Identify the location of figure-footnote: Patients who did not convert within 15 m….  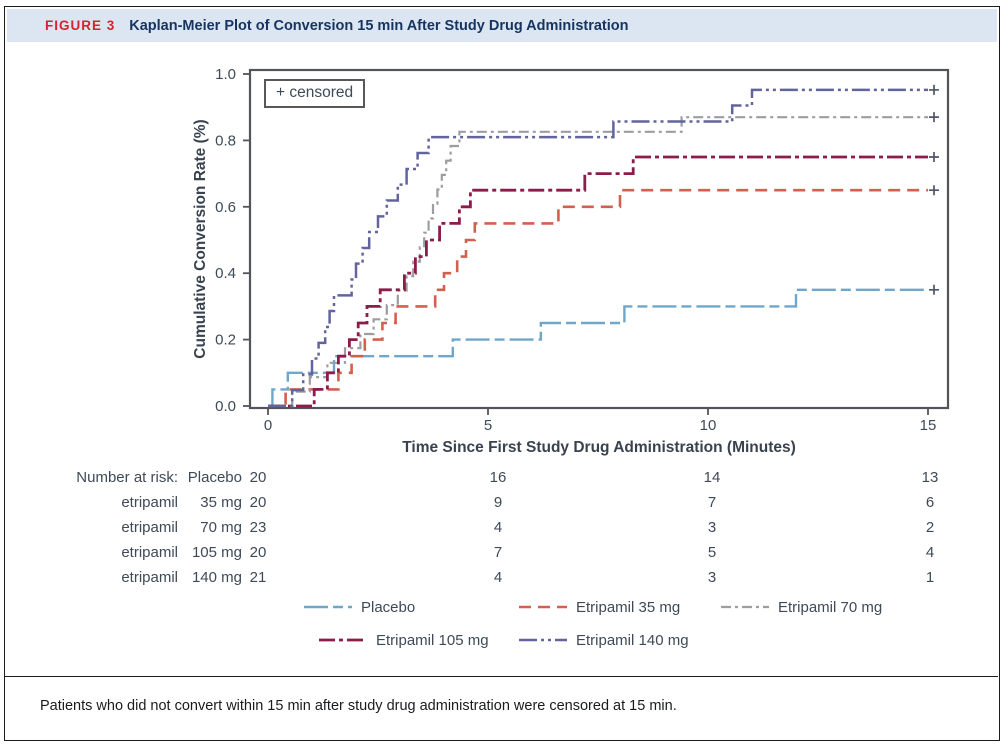
(358, 706).